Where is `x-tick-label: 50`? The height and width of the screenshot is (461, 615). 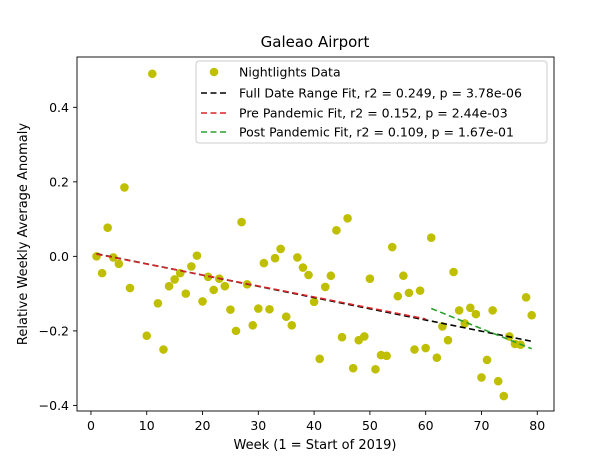 x-tick-label: 50 is located at coordinates (370, 425).